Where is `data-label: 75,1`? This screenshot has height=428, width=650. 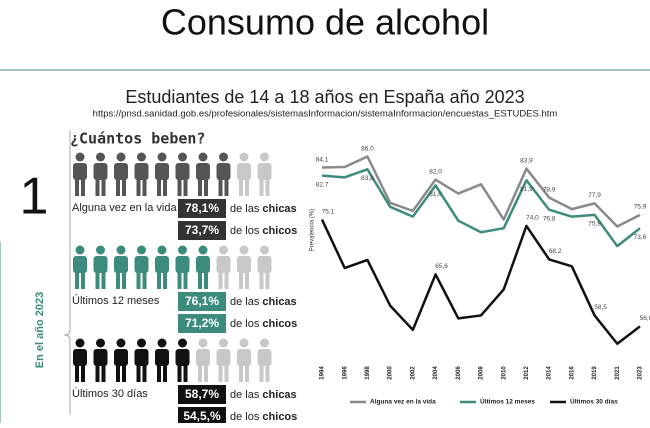
data-label: 75,1 is located at coordinates (328, 211).